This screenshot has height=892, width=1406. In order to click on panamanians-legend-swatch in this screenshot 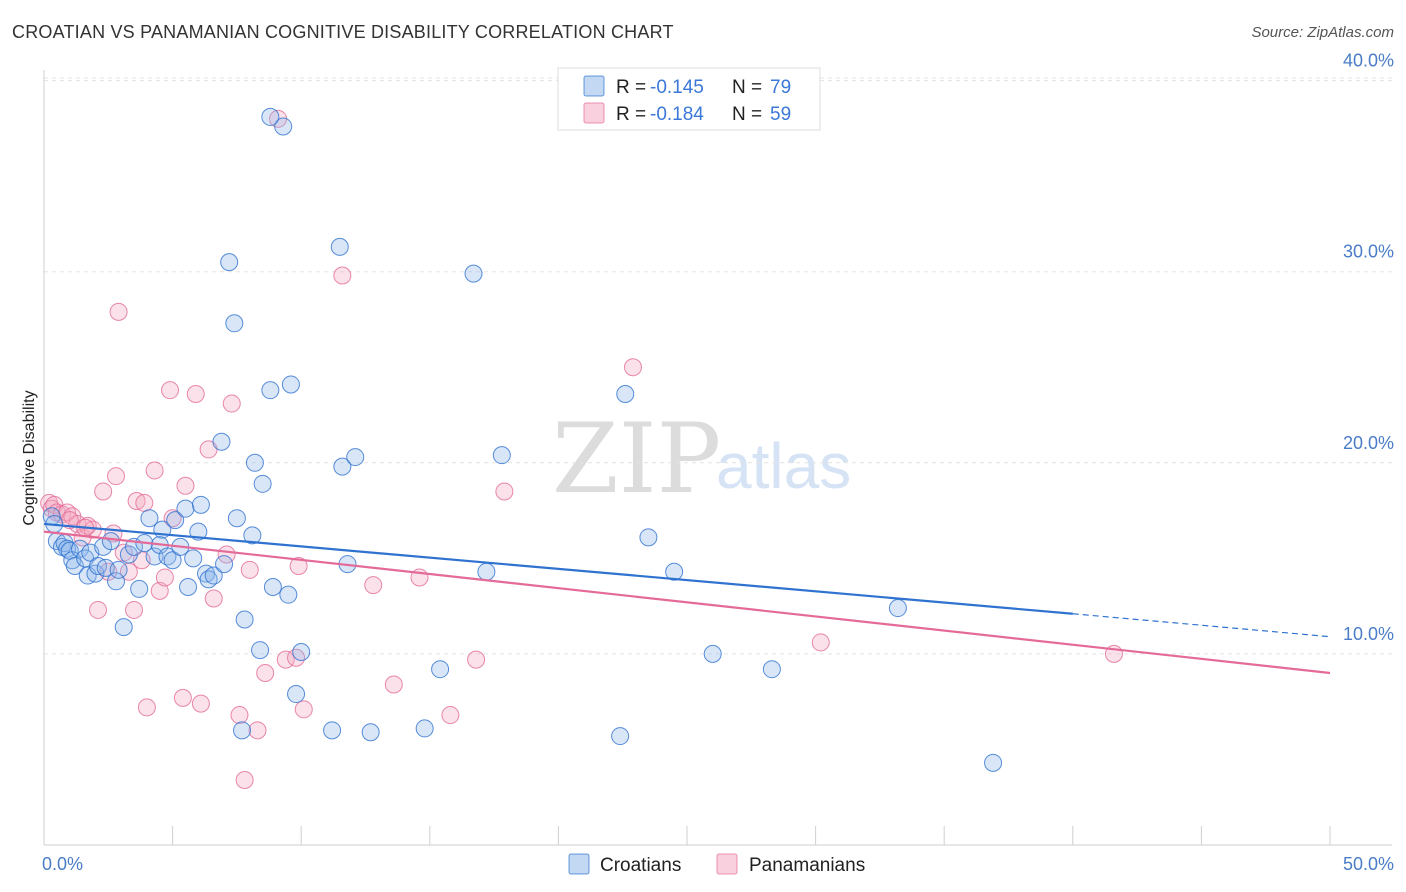, I will do `click(727, 864)`.